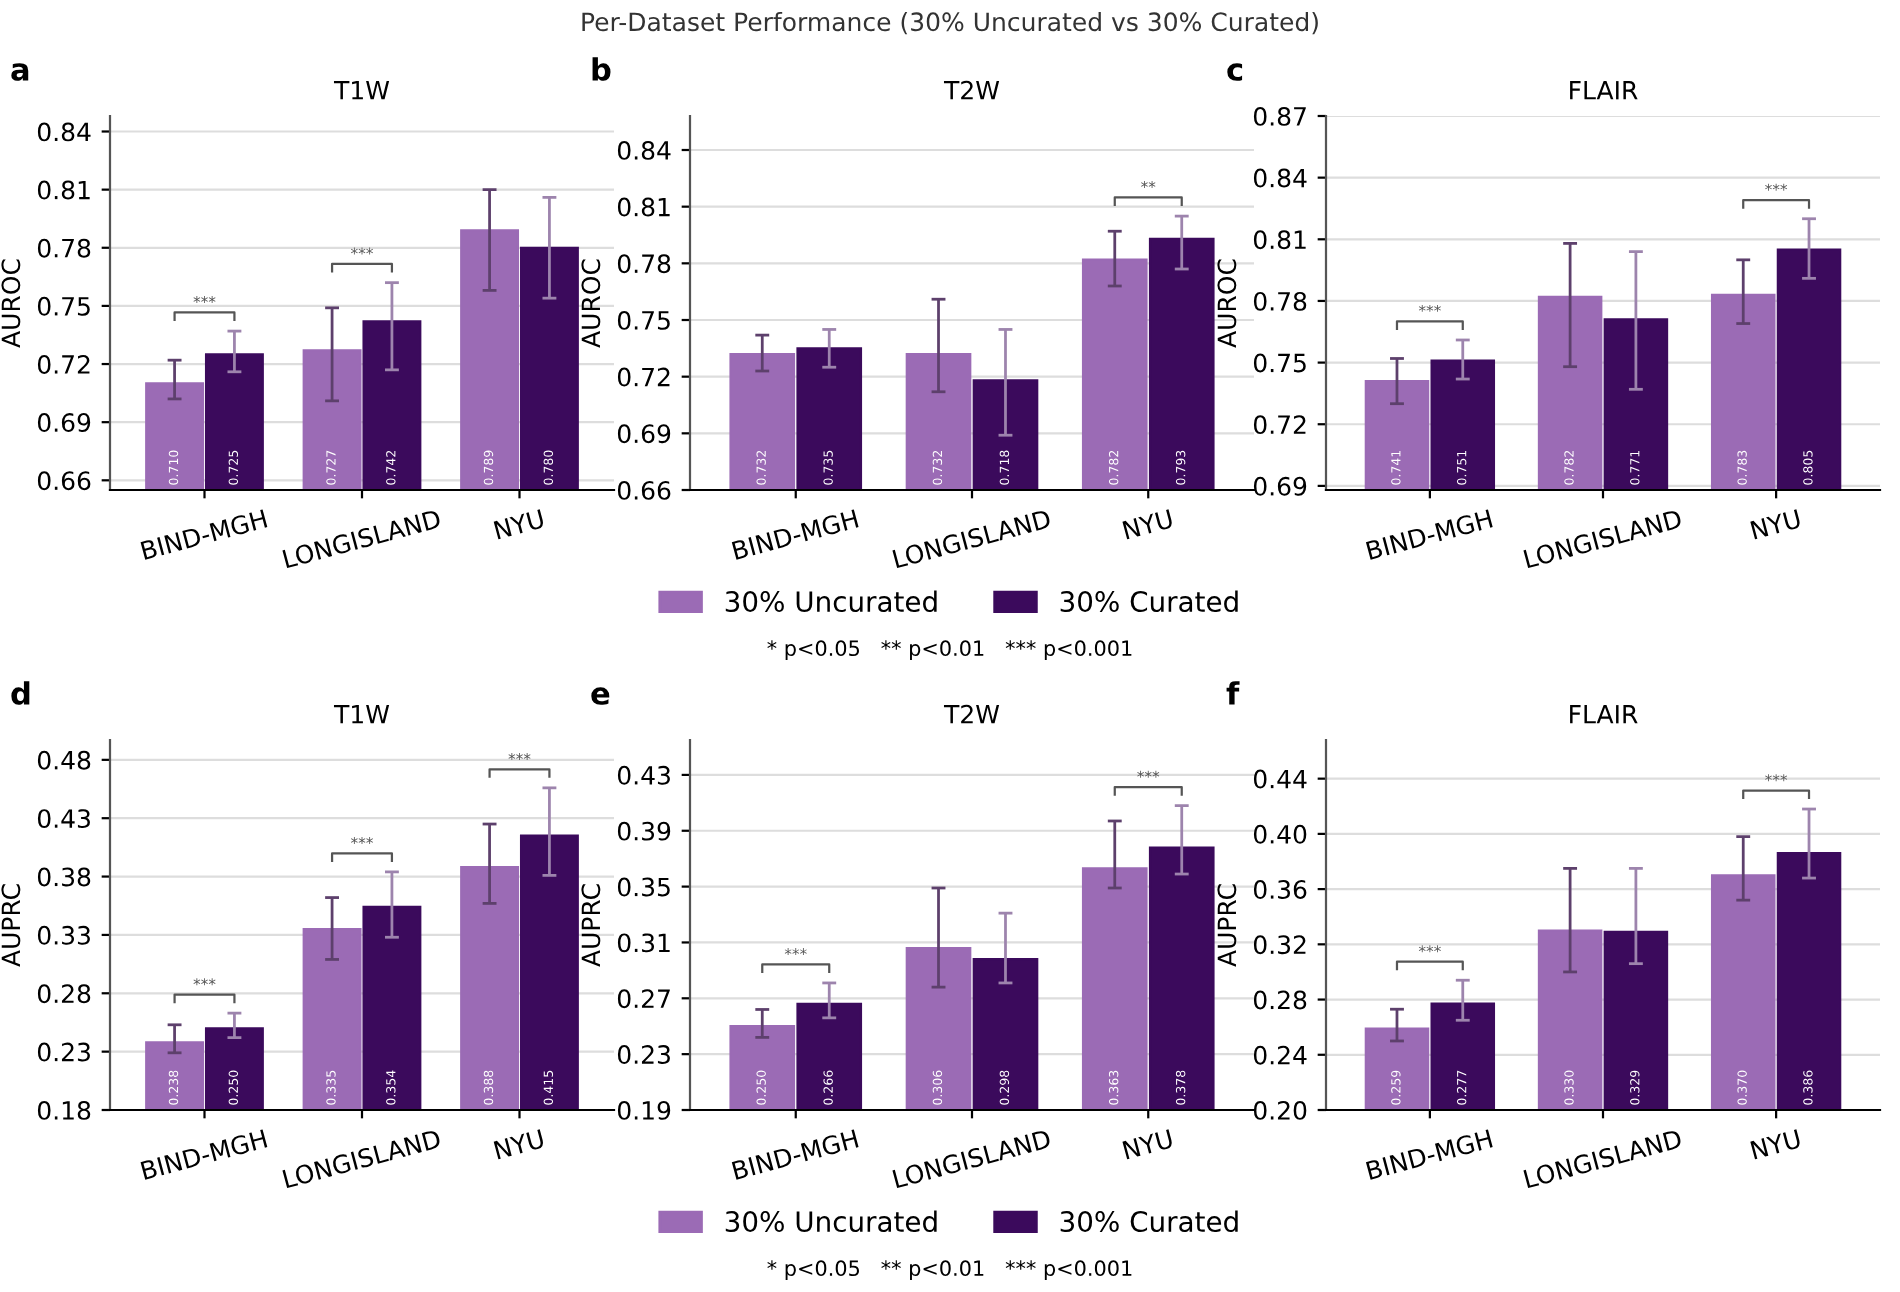 This screenshot has height=1292, width=1900. Describe the element at coordinates (644, 831) in the screenshot. I see `y-tick-label: 0.39` at that location.